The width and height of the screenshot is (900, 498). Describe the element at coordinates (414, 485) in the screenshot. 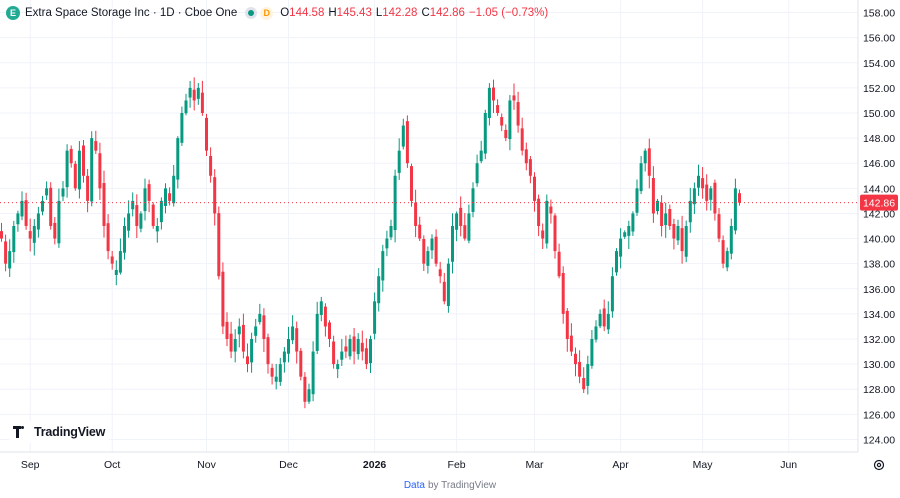

I see `data-link: Data` at that location.